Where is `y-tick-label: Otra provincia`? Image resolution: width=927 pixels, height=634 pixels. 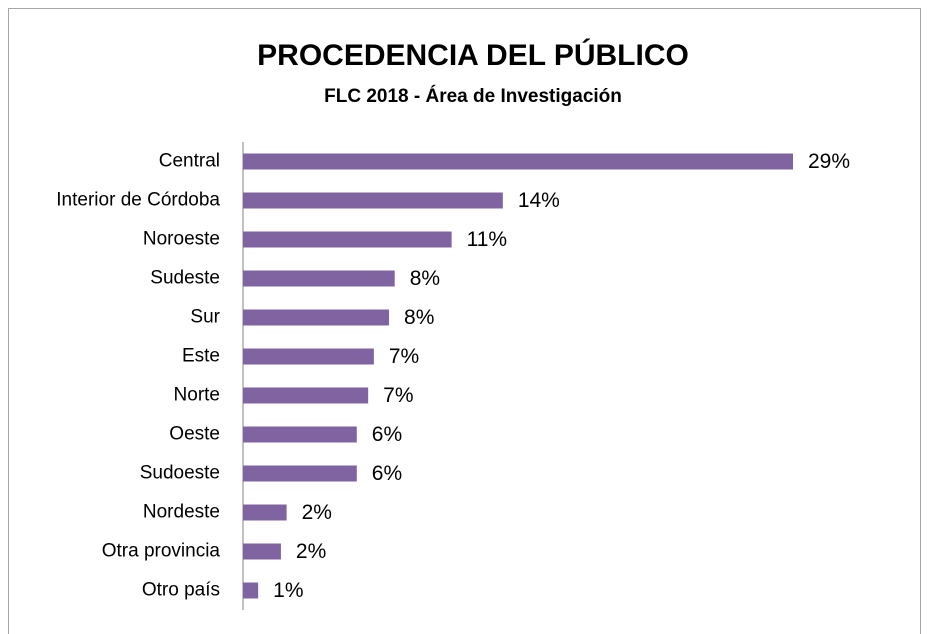 y-tick-label: Otra provincia is located at coordinates (161, 551).